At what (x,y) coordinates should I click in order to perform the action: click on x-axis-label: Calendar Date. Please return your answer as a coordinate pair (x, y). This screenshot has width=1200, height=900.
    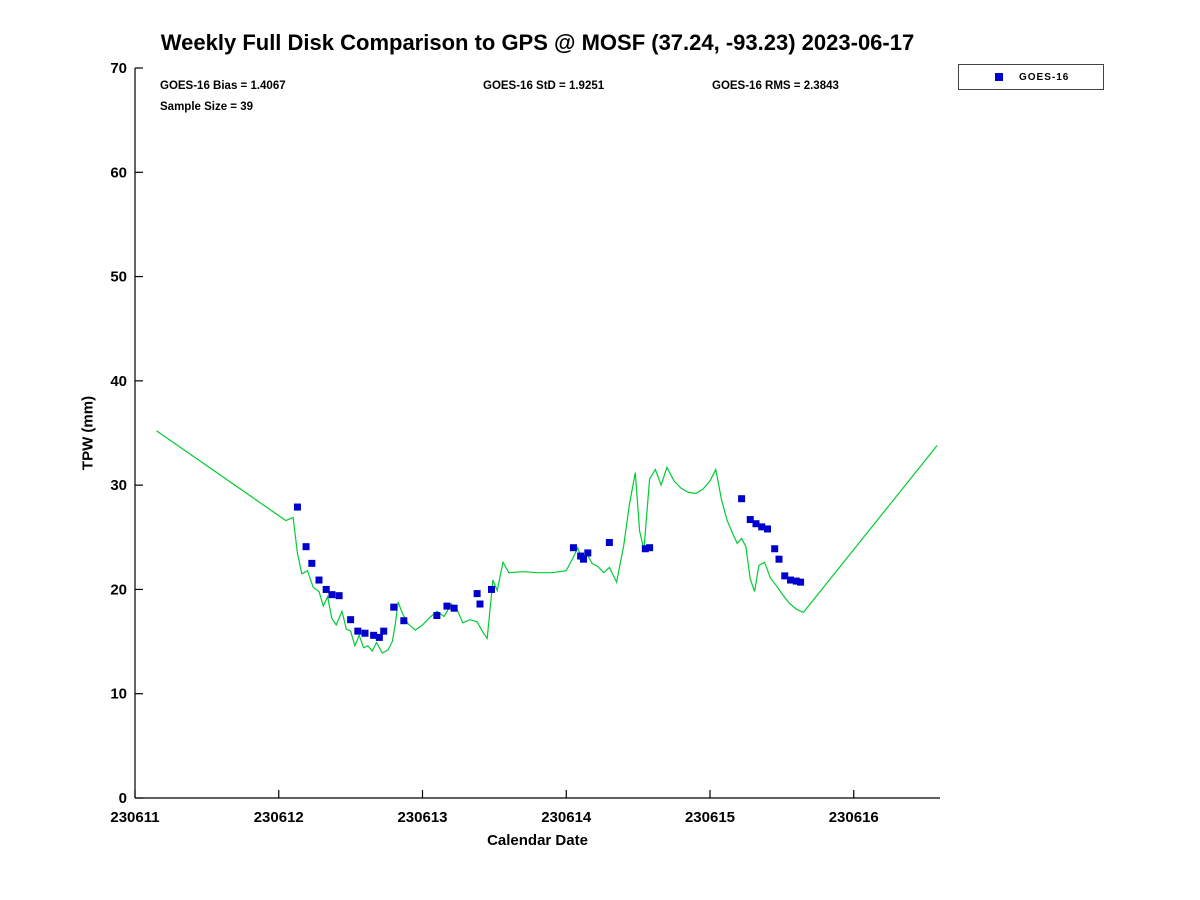
    Looking at the image, I should click on (537, 840).